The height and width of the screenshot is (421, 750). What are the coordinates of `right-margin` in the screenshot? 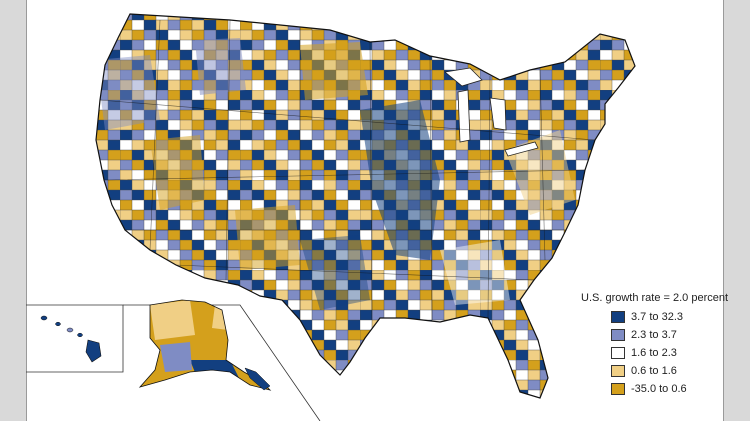 It's located at (736, 210).